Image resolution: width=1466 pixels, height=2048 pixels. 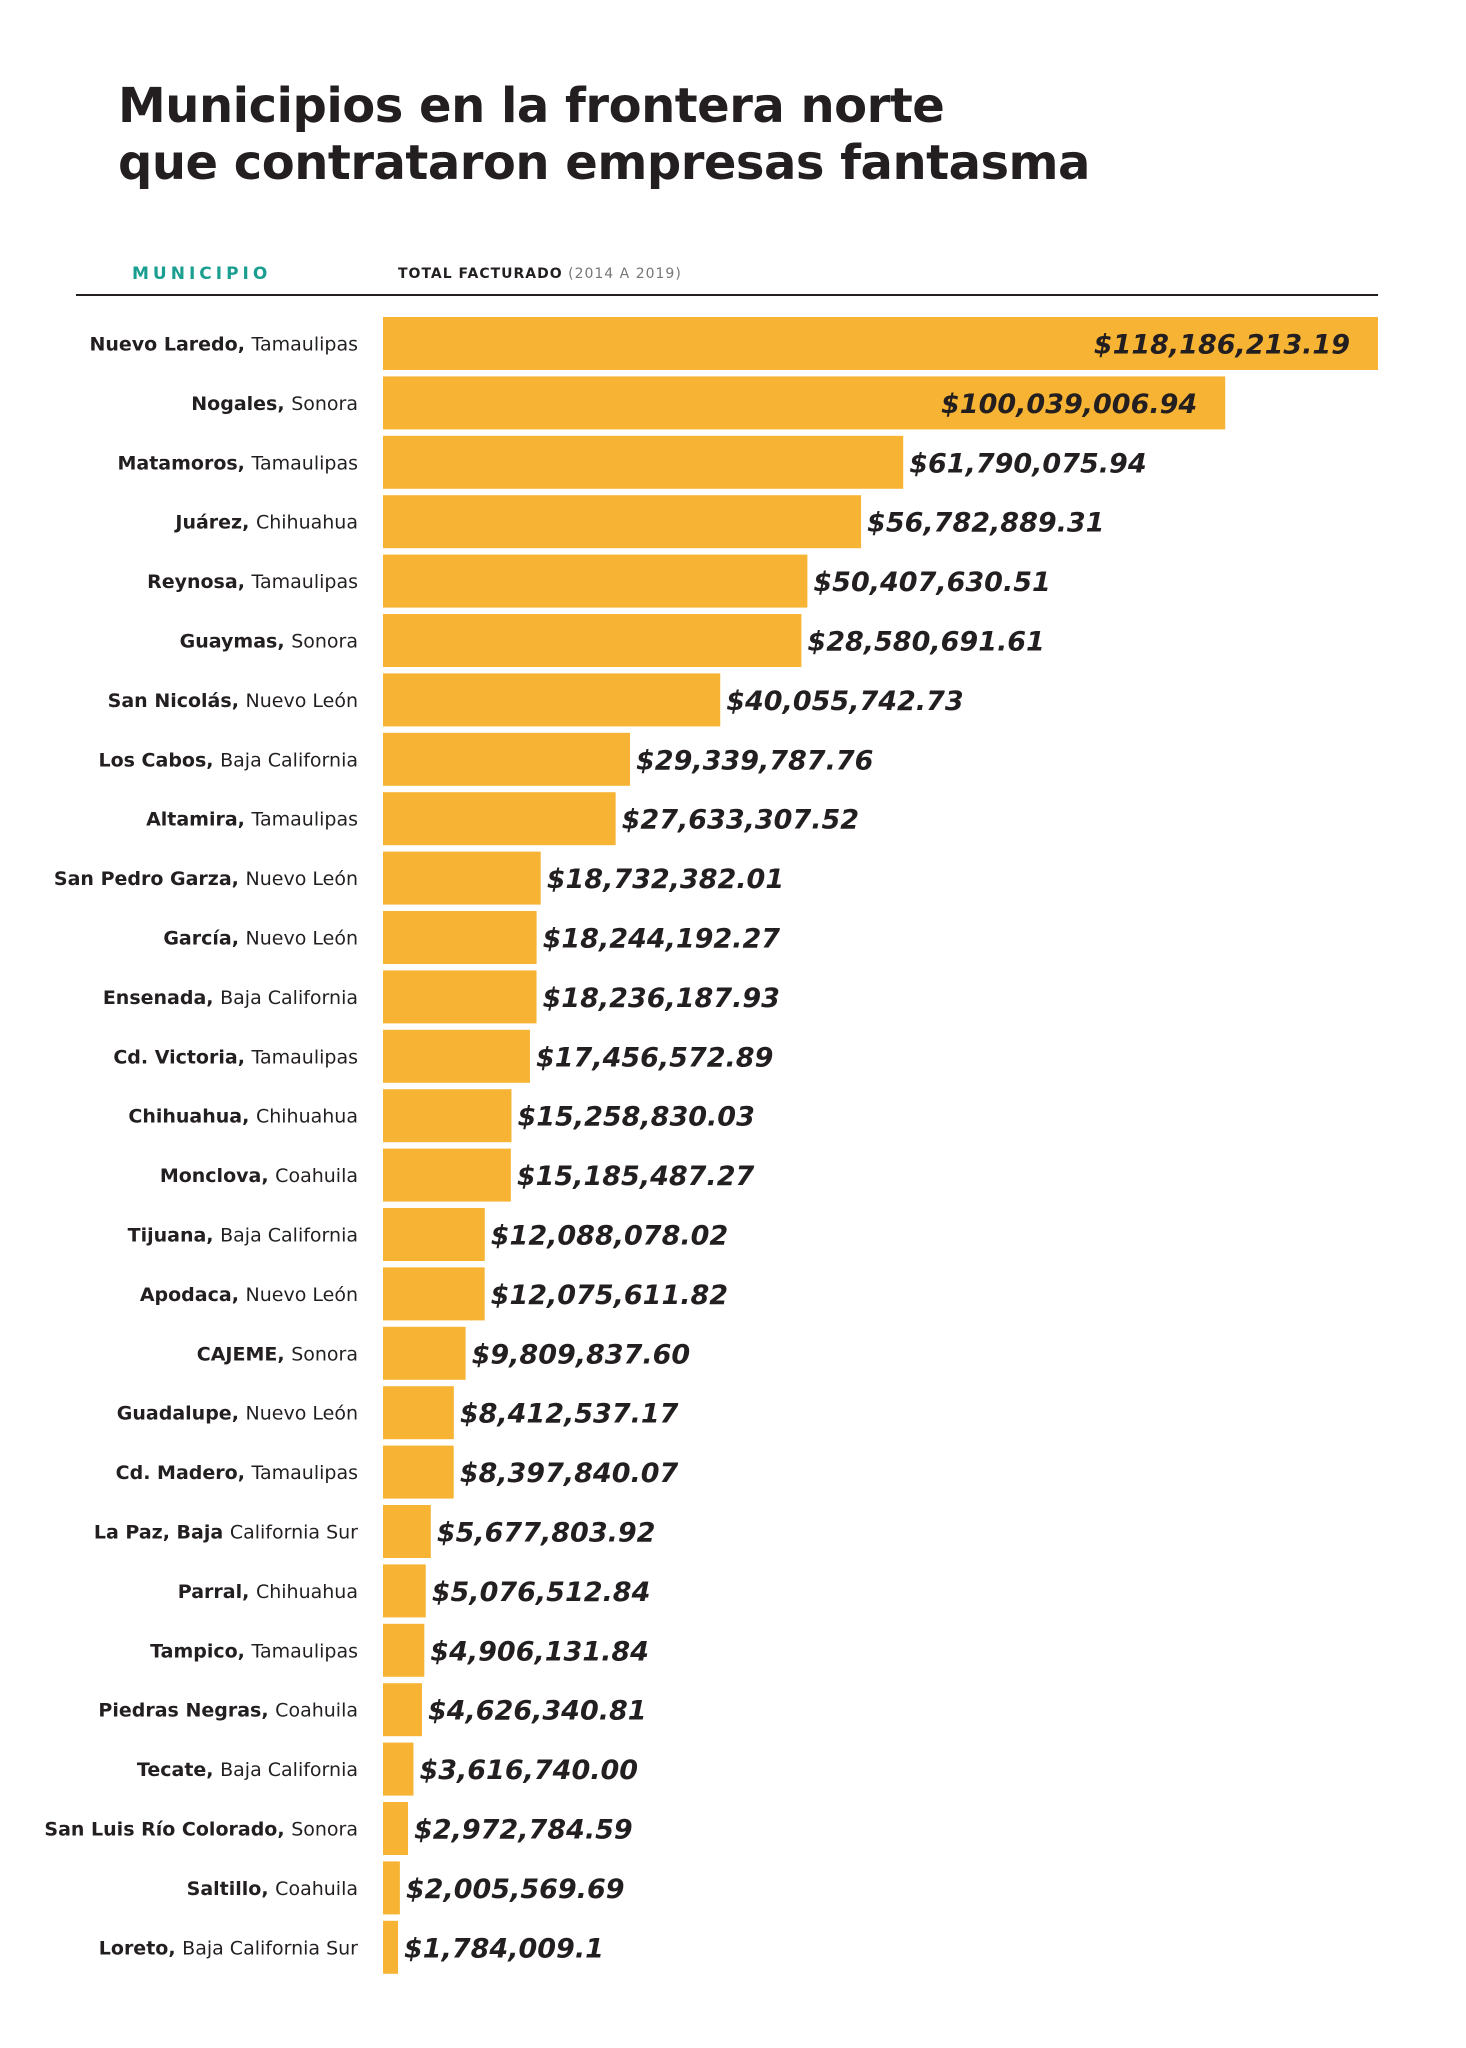 What do you see at coordinates (523, 1830) in the screenshot?
I see `value-label: $2,972,784.59` at bounding box center [523, 1830].